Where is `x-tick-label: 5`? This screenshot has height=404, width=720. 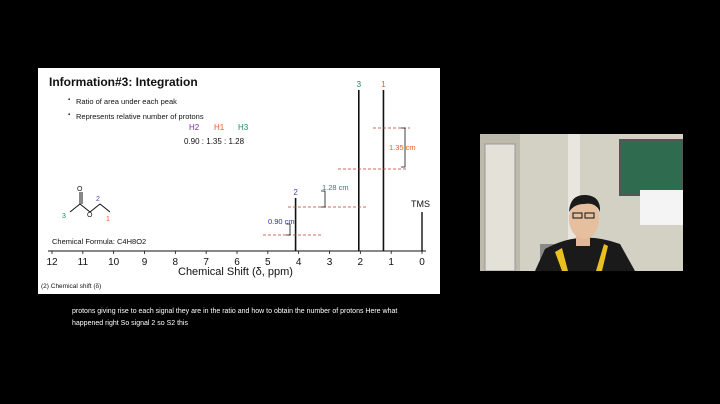 x-tick-label: 5 is located at coordinates (268, 262).